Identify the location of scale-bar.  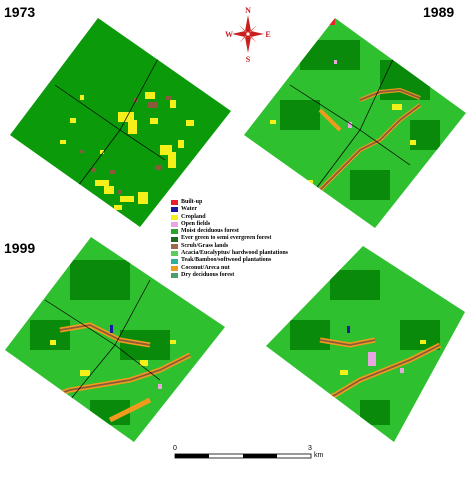
(243, 456).